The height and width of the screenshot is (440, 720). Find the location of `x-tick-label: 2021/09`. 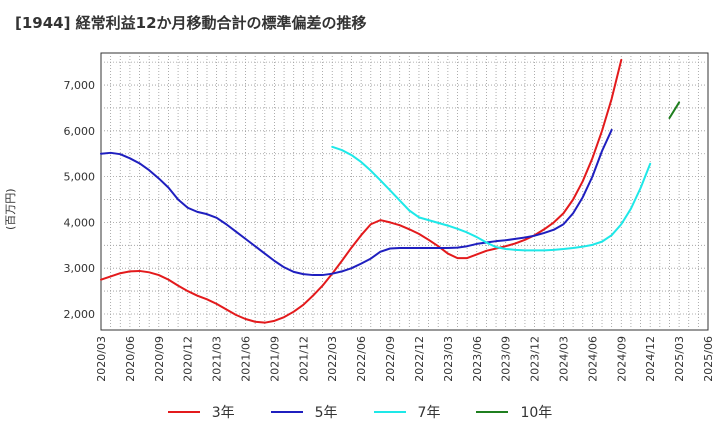

x-tick-label: 2021/09 is located at coordinates (274, 359).